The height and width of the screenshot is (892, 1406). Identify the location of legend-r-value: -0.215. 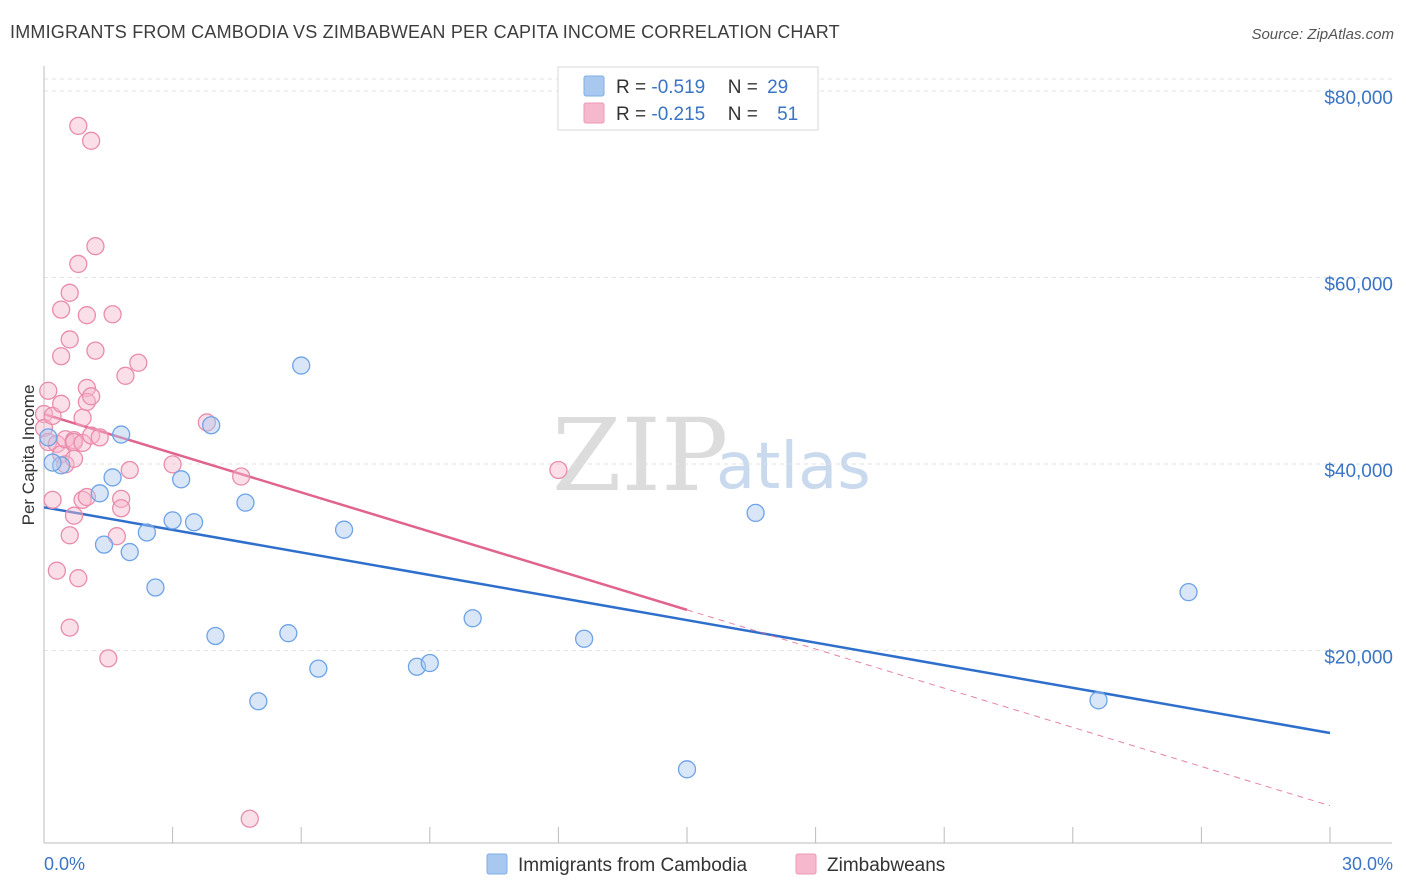
(678, 114).